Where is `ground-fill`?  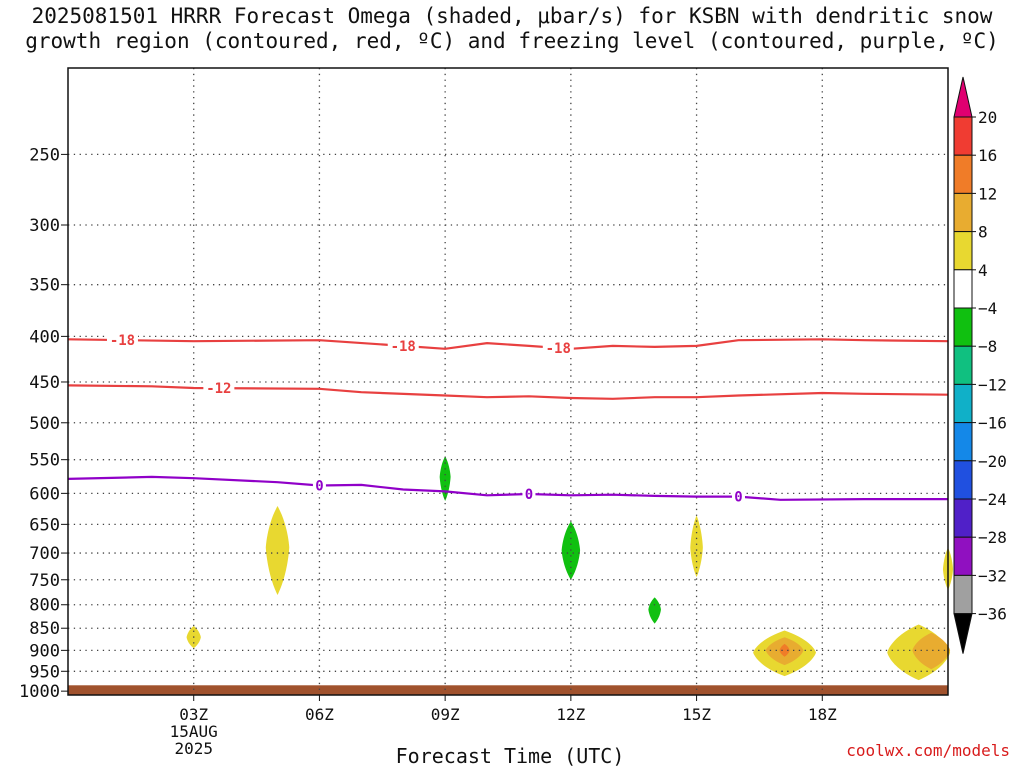 ground-fill is located at coordinates (508, 690).